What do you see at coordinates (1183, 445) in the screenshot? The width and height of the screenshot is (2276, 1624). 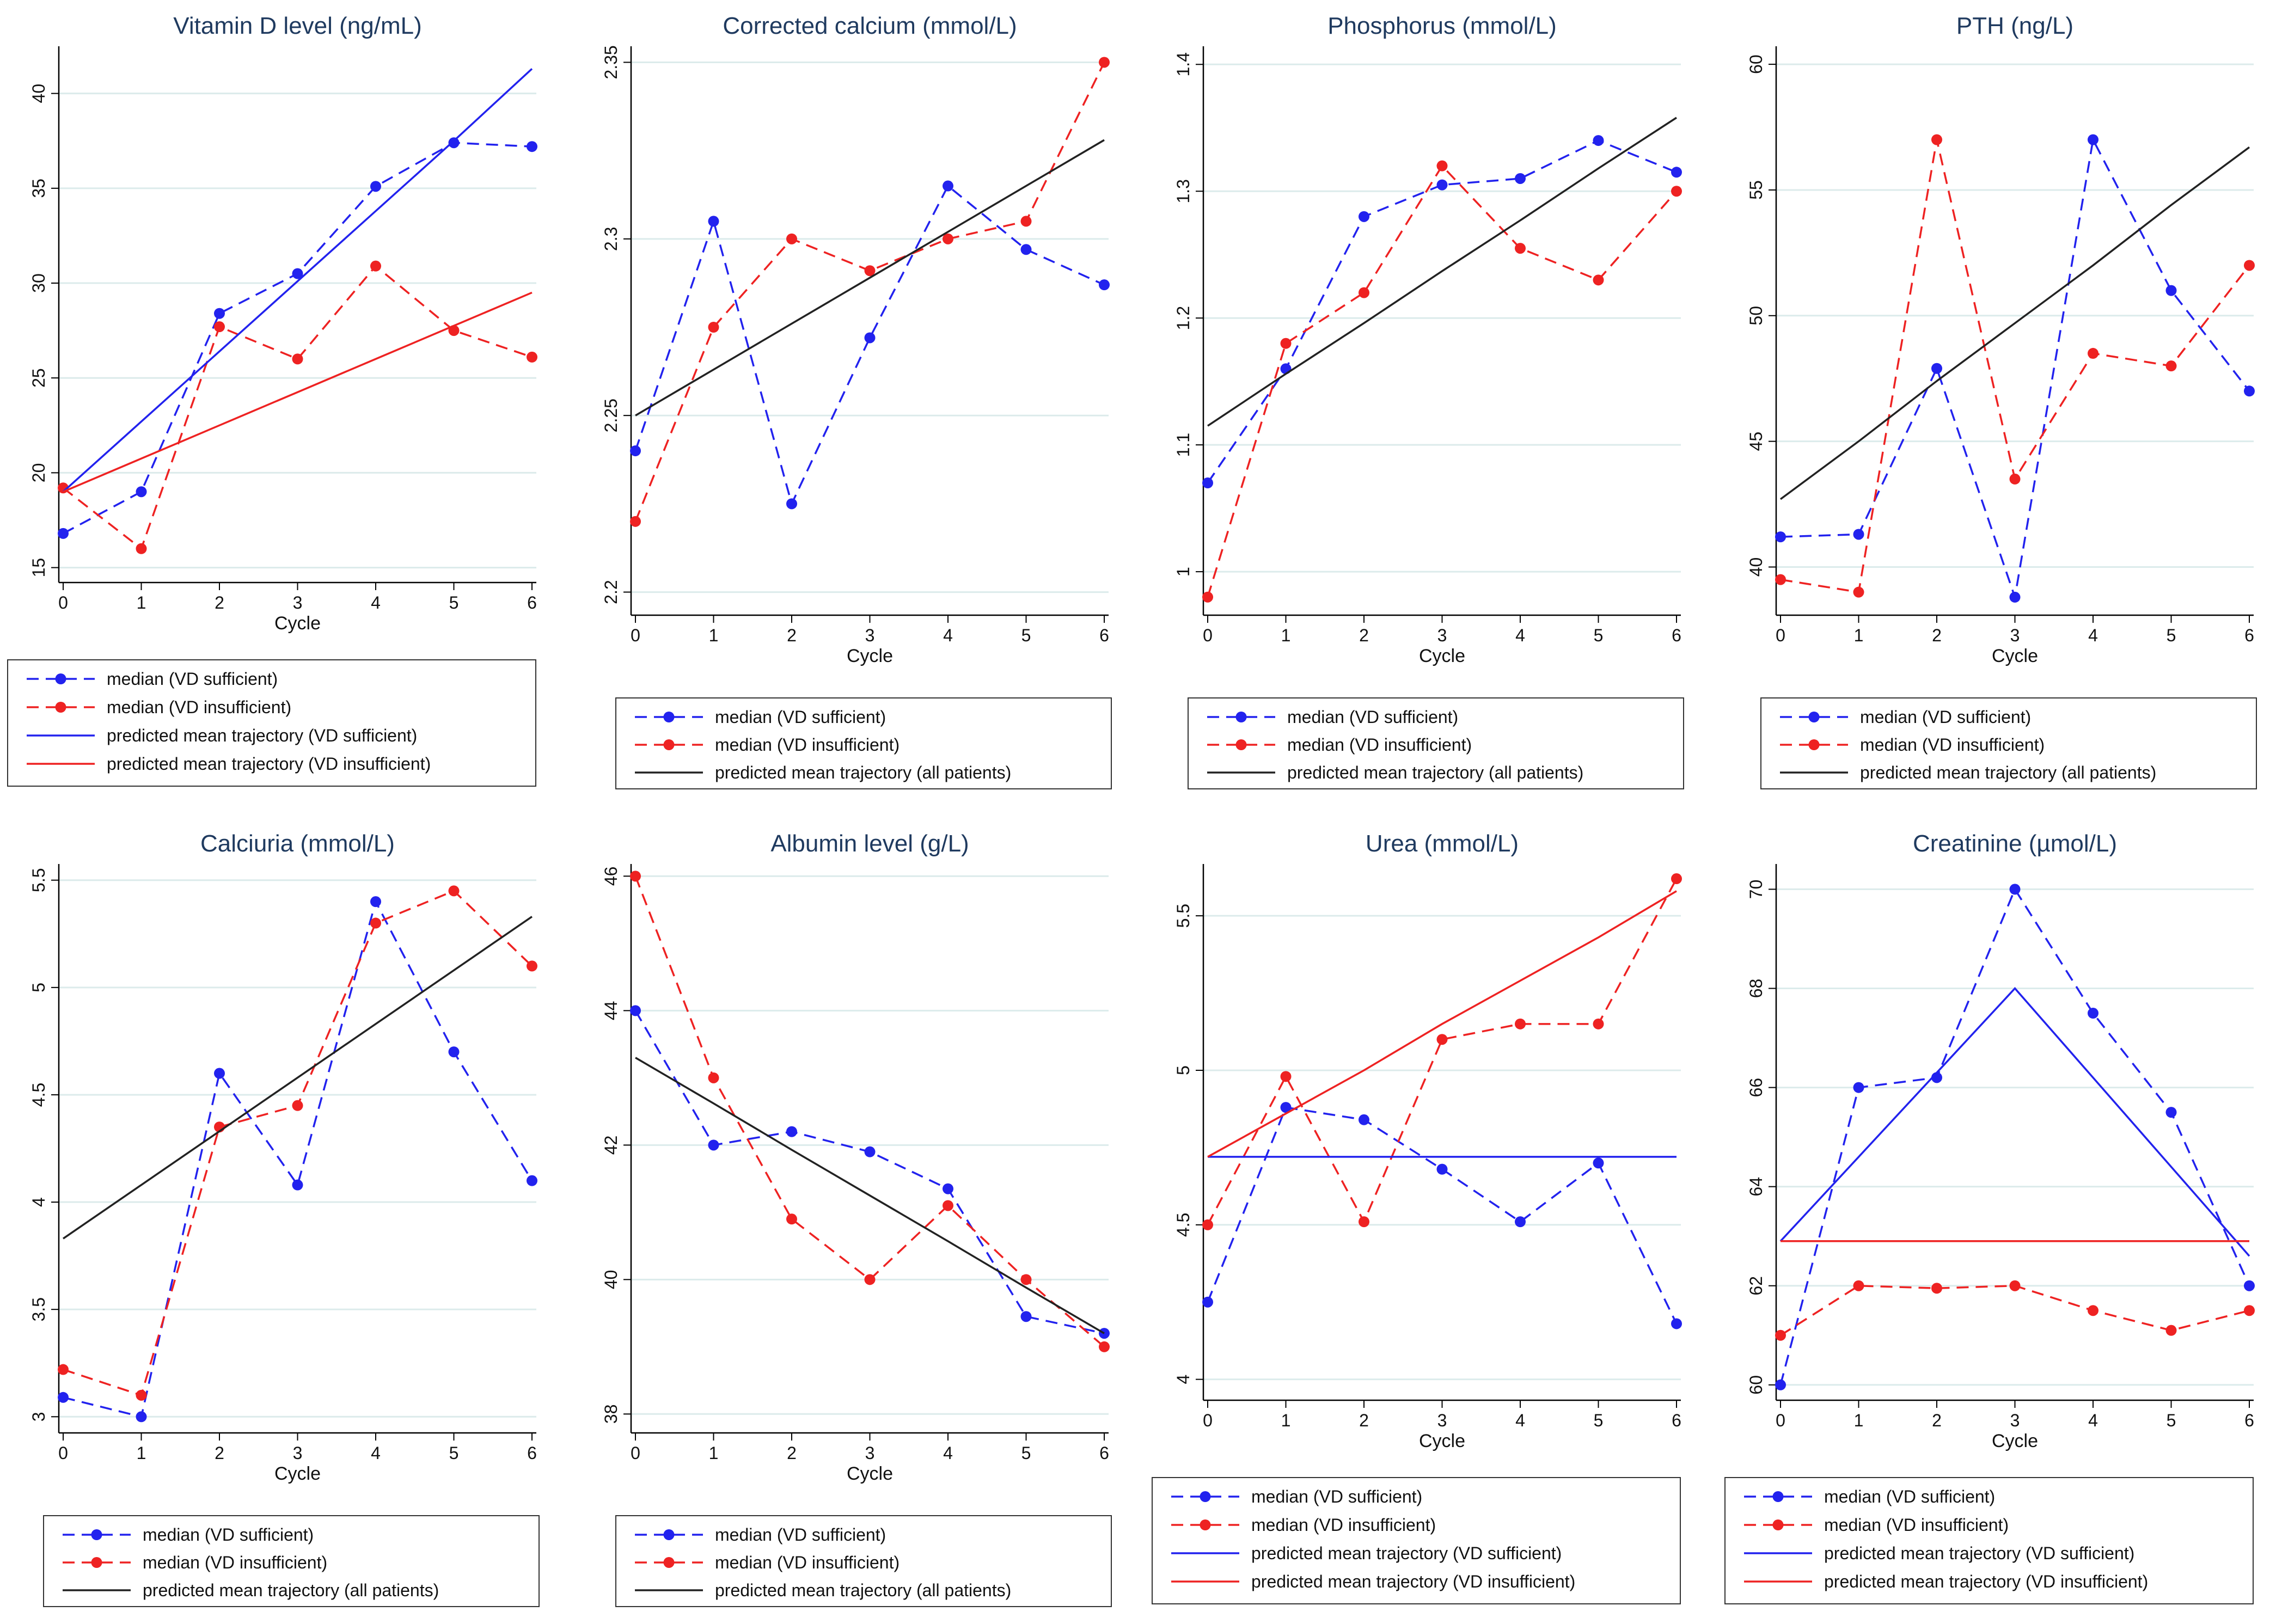 I see `y-tick-label: 1.1` at bounding box center [1183, 445].